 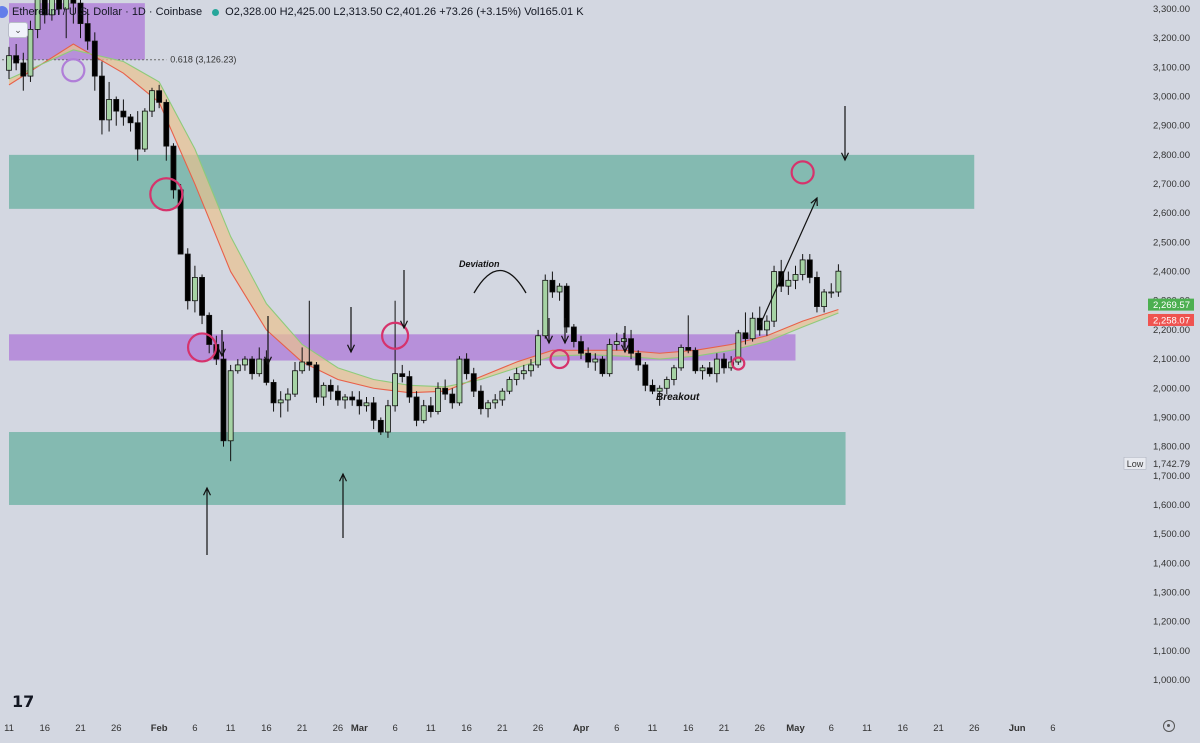 I want to click on projection-arrow-head, so click(x=814, y=201).